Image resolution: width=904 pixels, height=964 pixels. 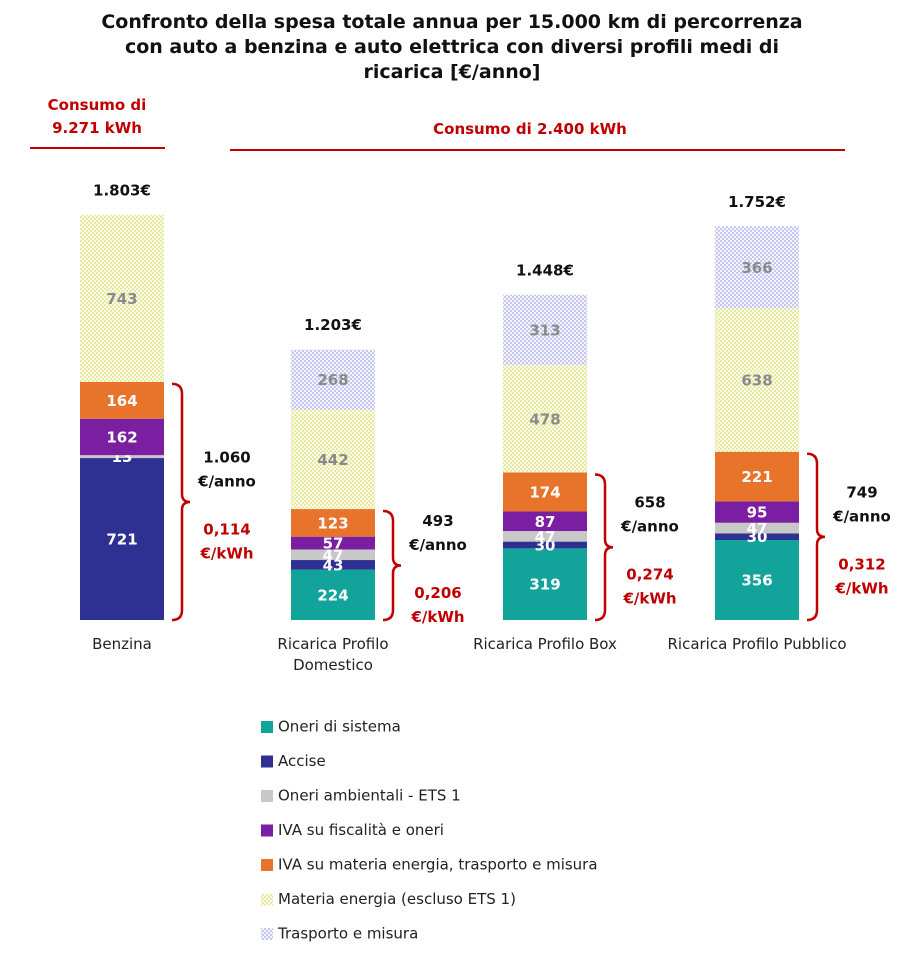 I want to click on value-label: 638, so click(x=756, y=381).